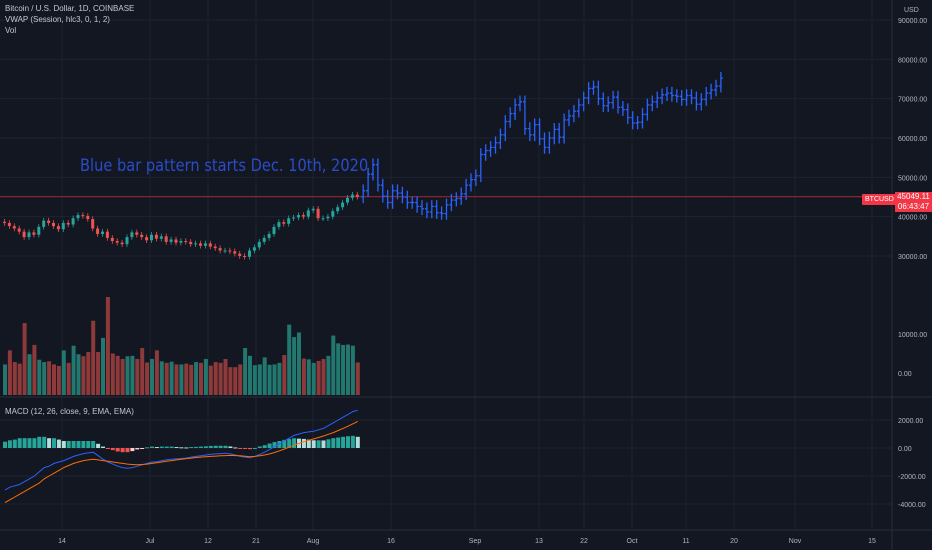 The width and height of the screenshot is (932, 550). What do you see at coordinates (181, 450) in the screenshot?
I see `macd-line` at bounding box center [181, 450].